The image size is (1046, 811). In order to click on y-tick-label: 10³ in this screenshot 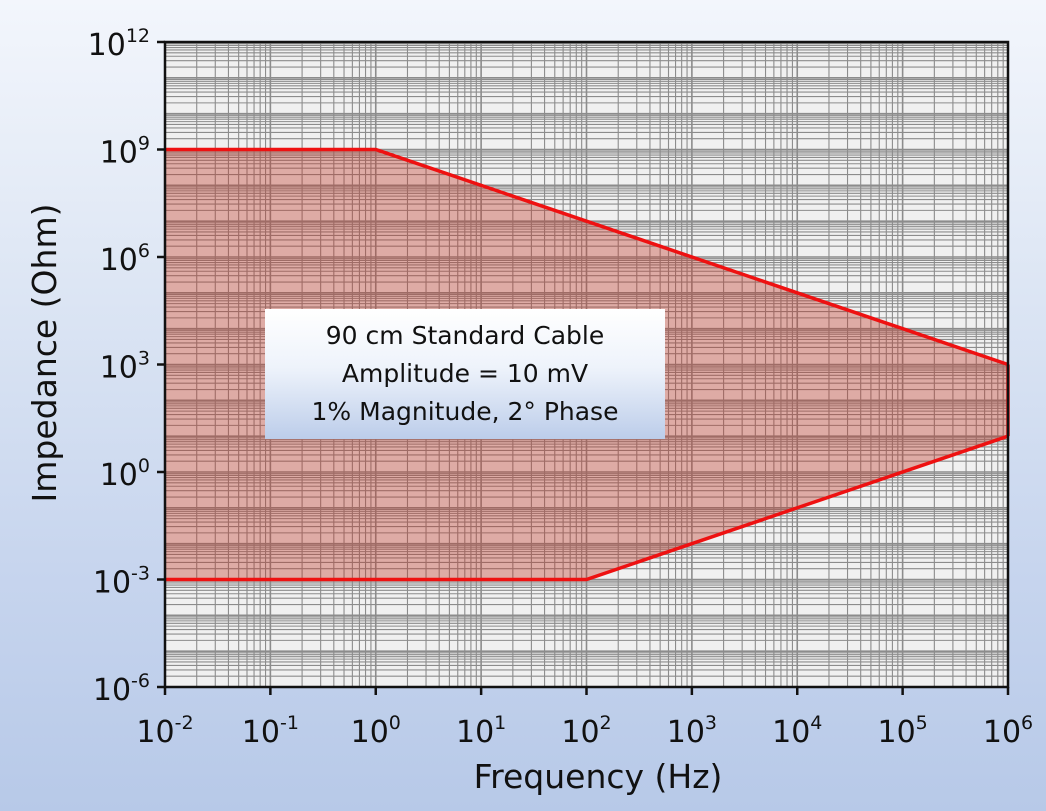, I will do `click(125, 367)`.